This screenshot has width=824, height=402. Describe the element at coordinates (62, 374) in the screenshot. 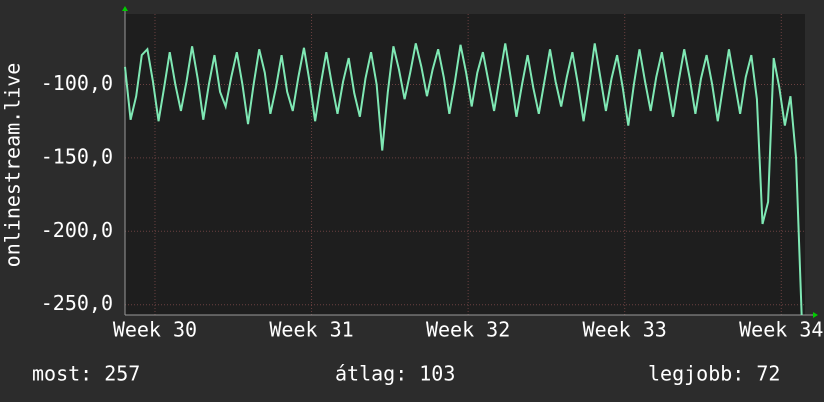

I see `stat-label: most:` at that location.